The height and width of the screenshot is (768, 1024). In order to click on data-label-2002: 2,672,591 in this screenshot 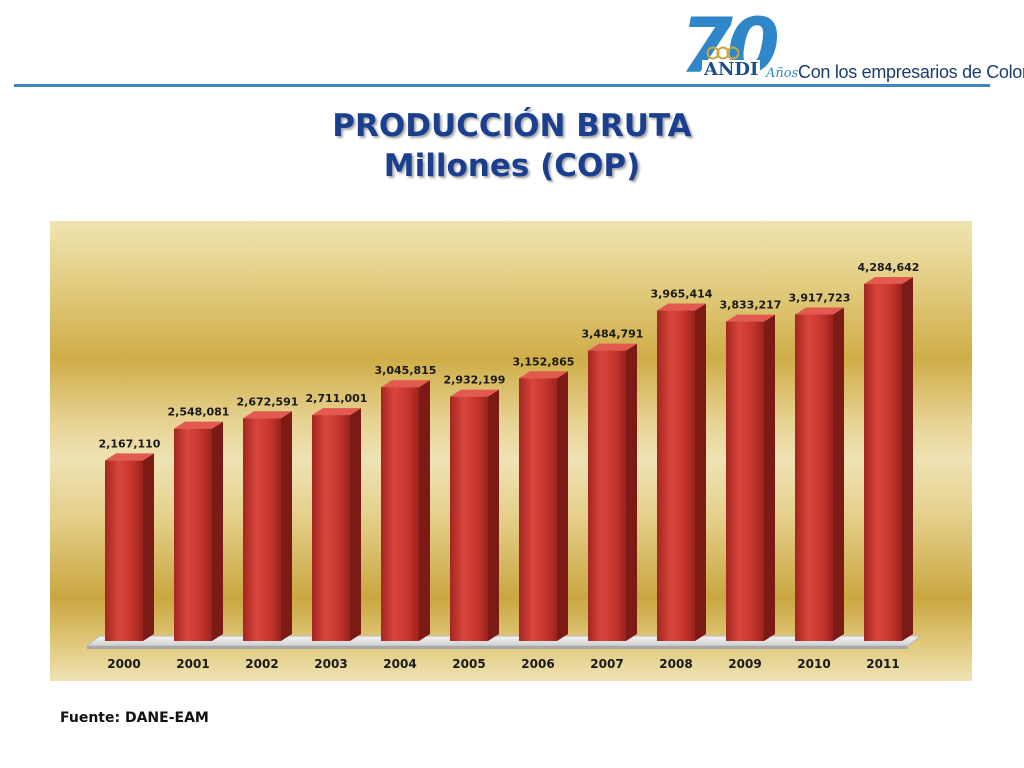, I will do `click(268, 401)`.